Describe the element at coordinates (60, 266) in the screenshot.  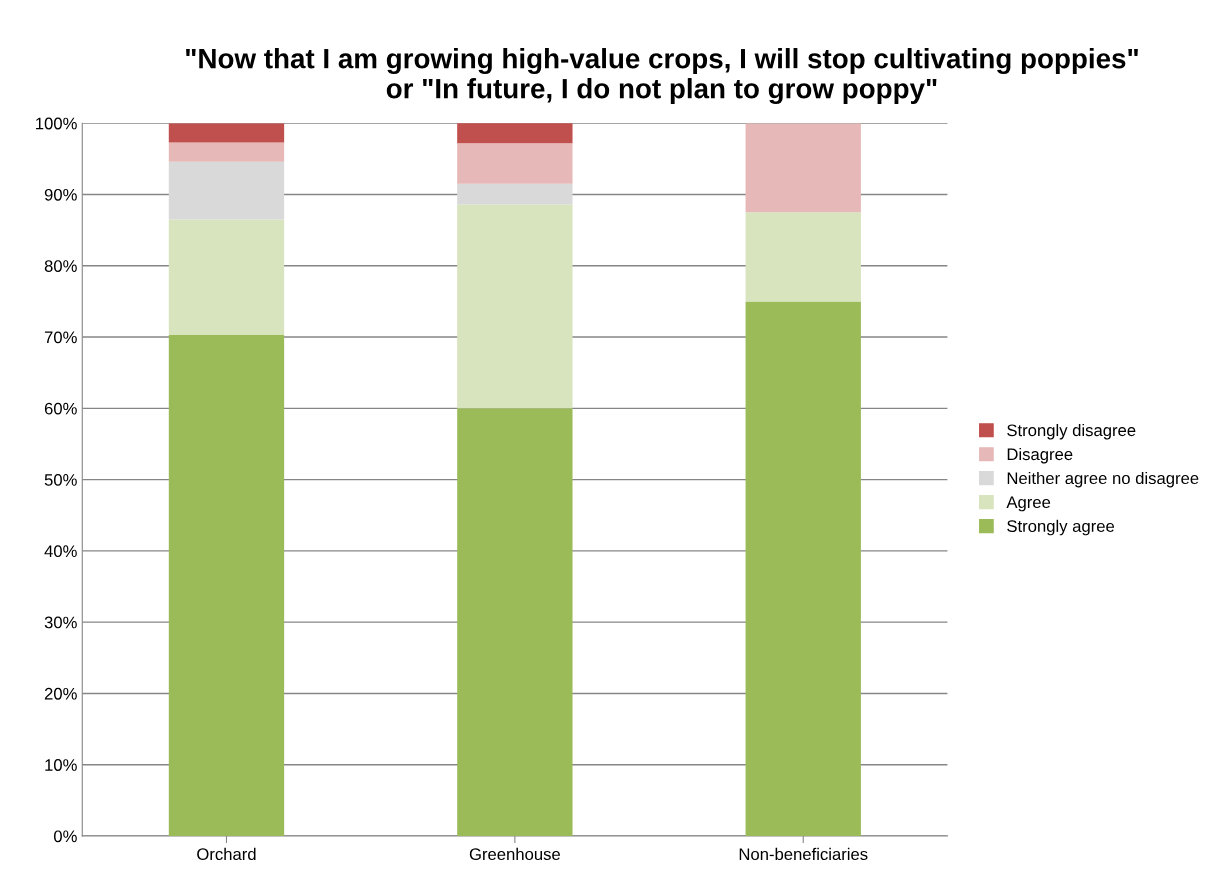
I see `y-tick-label: 80%` at that location.